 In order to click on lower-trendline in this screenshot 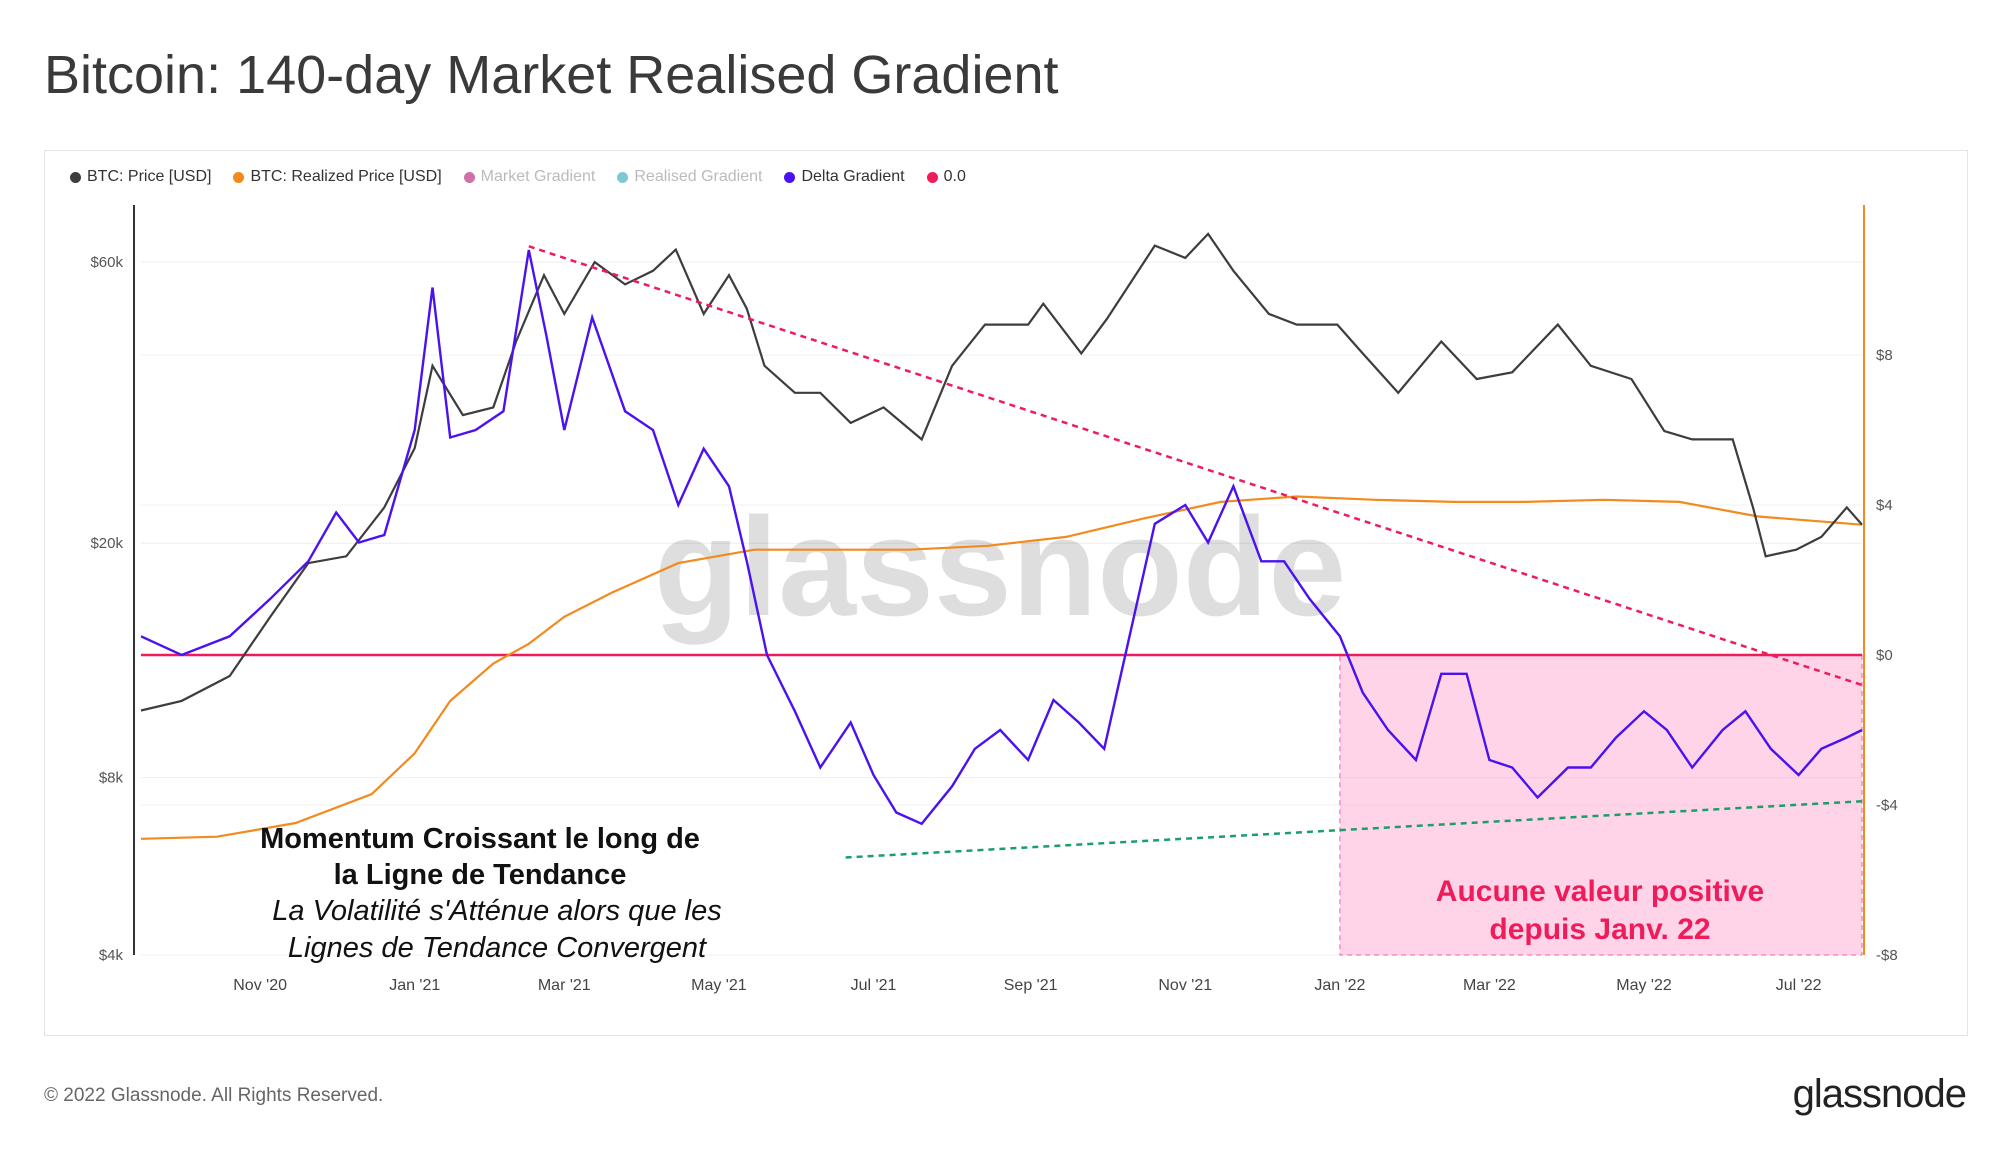, I will do `click(1354, 829)`.